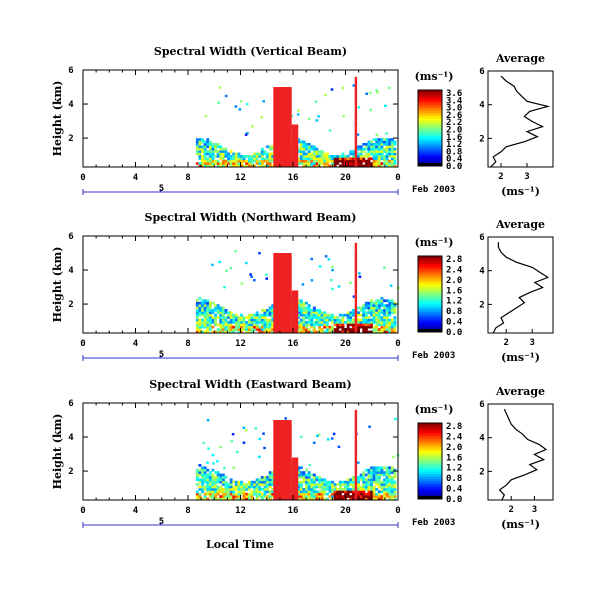  What do you see at coordinates (454, 94) in the screenshot?
I see `colorbar-tick-label: 3.6` at bounding box center [454, 94].